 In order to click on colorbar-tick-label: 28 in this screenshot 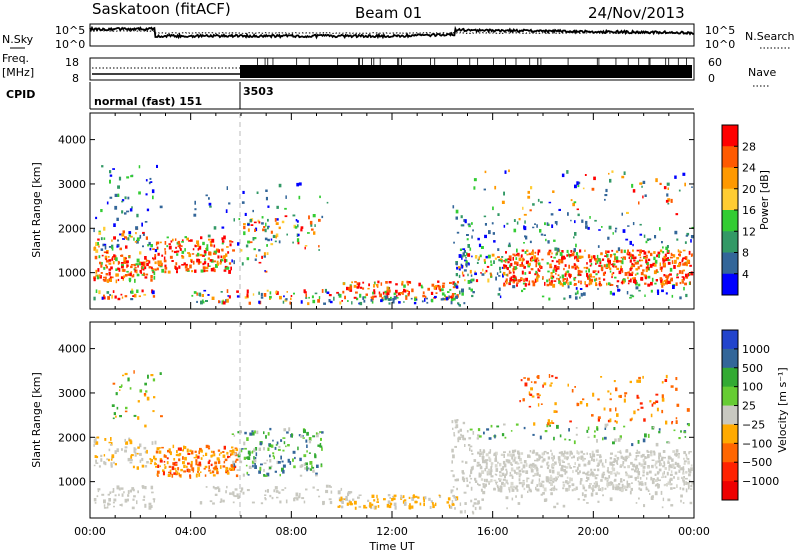, I will do `click(749, 146)`.